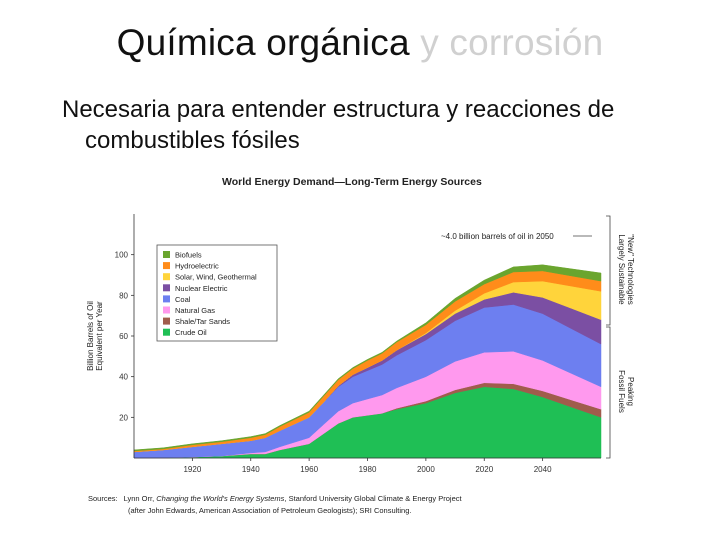  I want to click on bracket-top-label-1: "New" Technologies, so click(630, 269).